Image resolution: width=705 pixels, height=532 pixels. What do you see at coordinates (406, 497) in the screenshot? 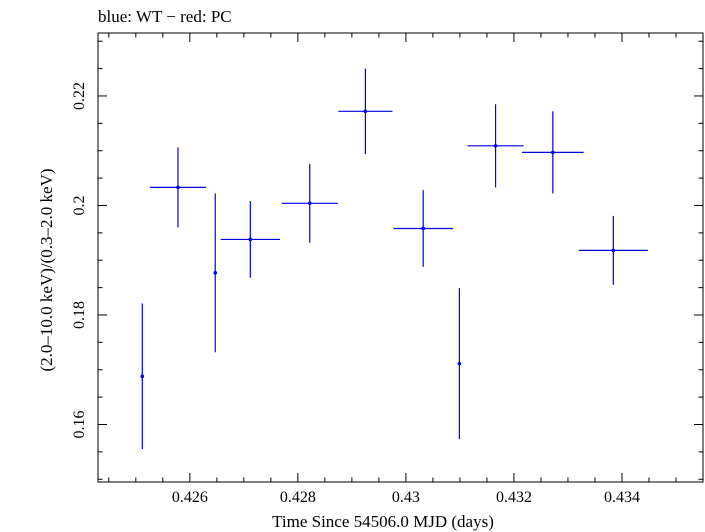
I see `x-tick-label: 0.43` at bounding box center [406, 497].